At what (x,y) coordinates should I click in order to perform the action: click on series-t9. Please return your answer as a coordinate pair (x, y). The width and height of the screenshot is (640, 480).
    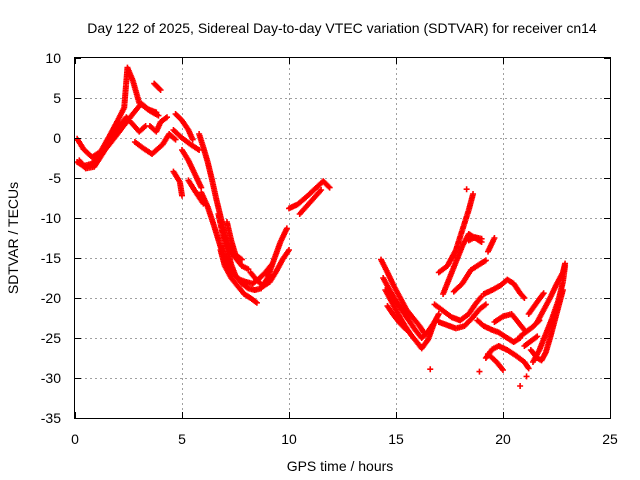
    Looking at the image, I should click on (177, 183).